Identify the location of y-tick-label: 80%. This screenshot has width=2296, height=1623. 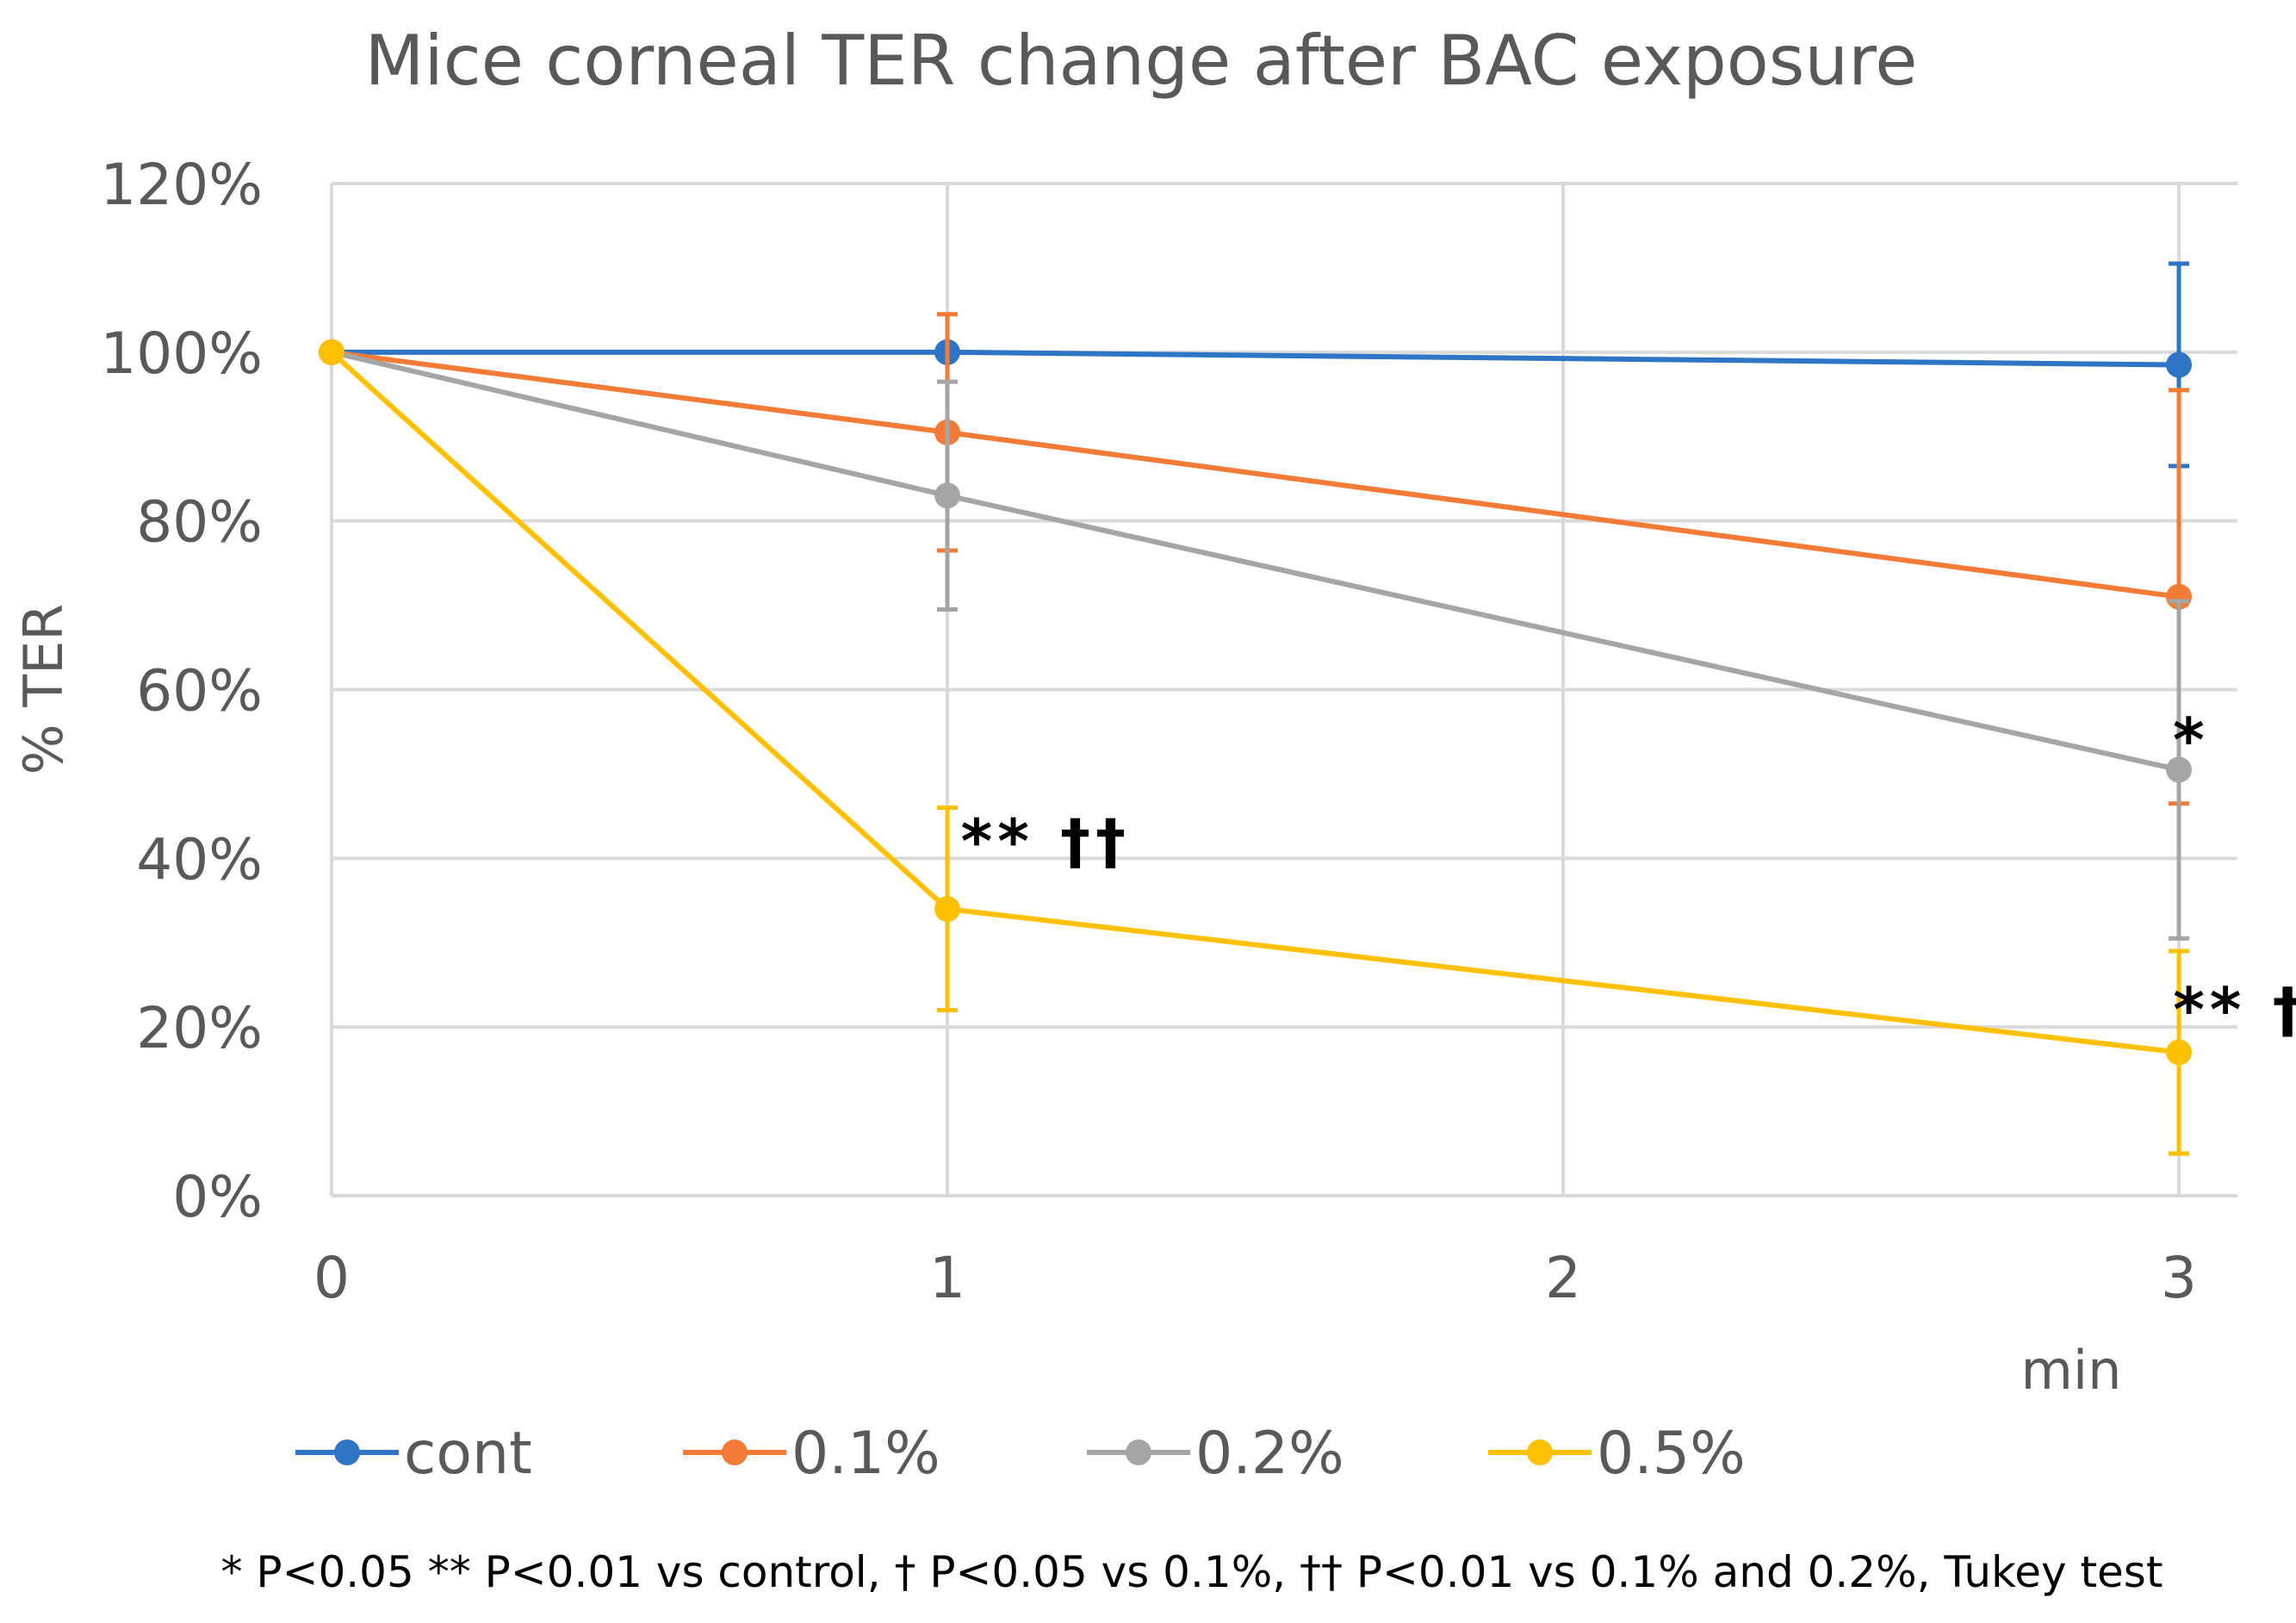
(199, 522).